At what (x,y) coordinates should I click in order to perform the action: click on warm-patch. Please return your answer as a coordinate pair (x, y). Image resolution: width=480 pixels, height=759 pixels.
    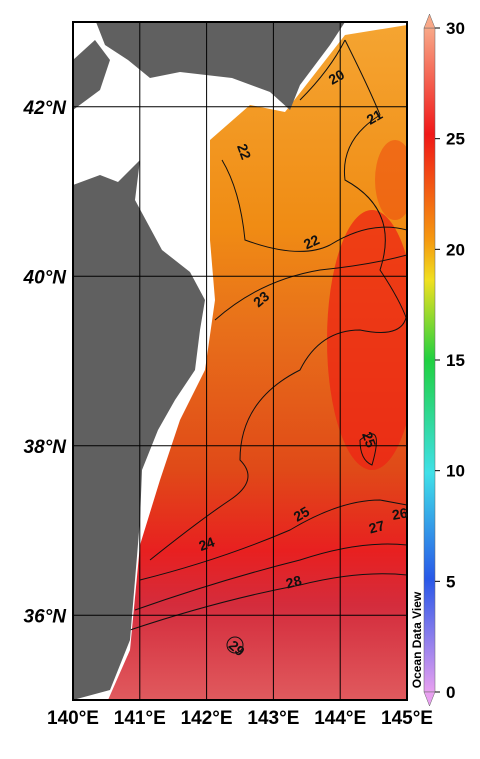
    Looking at the image, I should click on (391, 180).